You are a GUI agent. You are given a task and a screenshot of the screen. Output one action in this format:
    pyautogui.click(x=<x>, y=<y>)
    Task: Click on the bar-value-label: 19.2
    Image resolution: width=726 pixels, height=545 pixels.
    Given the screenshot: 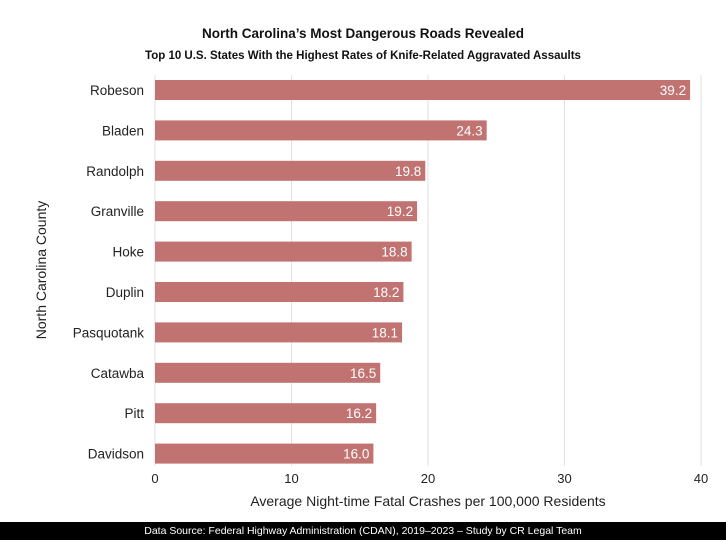 What is the action you would take?
    pyautogui.click(x=400, y=211)
    